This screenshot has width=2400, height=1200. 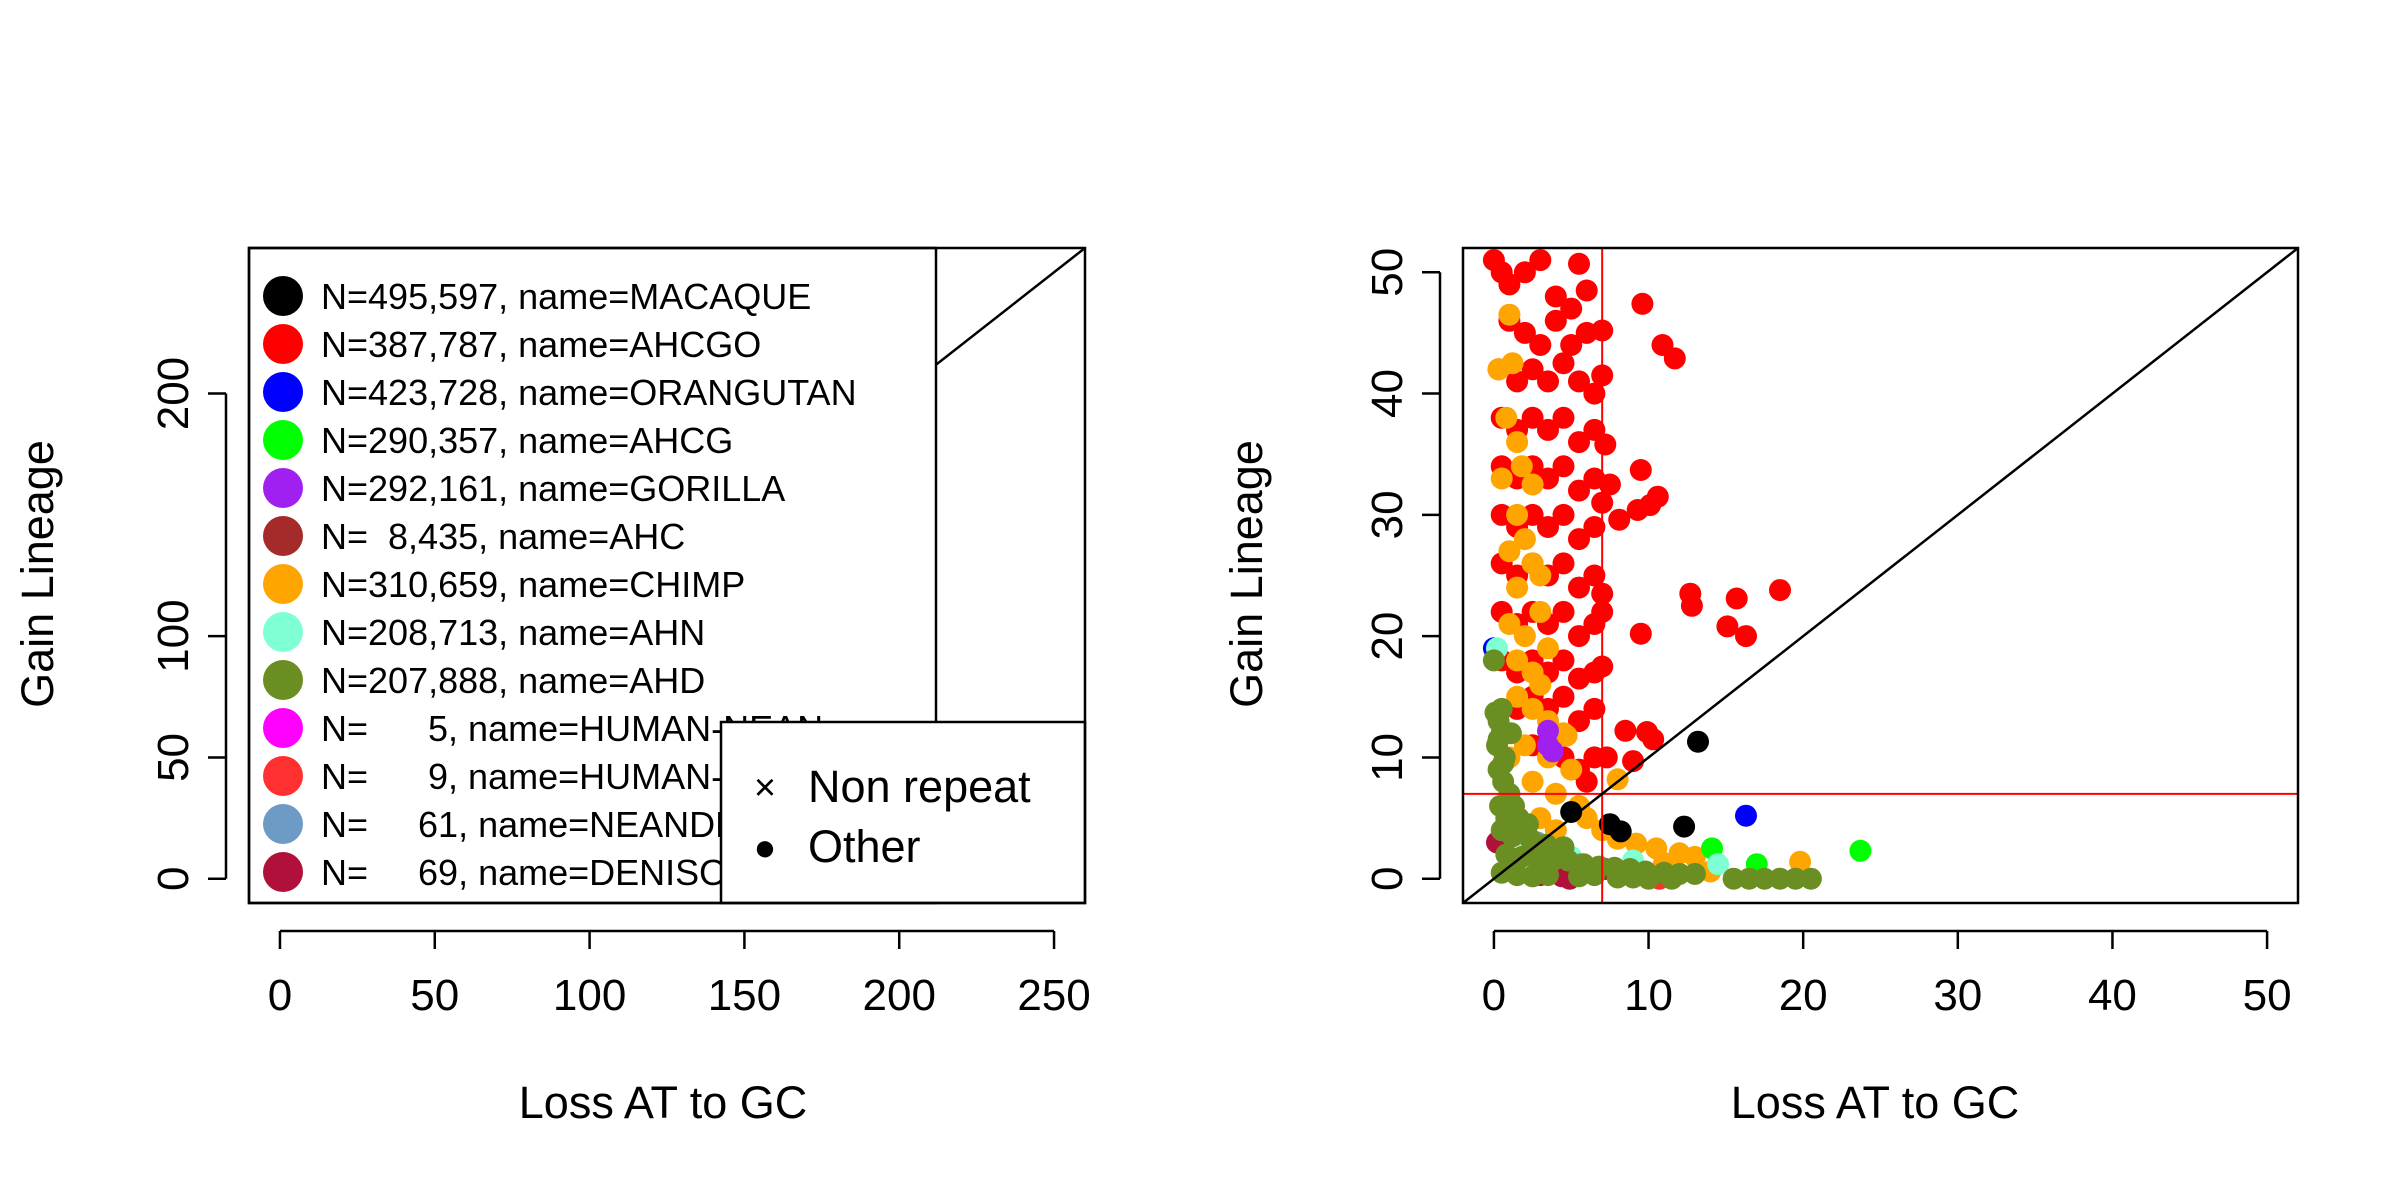 I want to click on legend-label: N=292,161, name=GORILLA, so click(x=553, y=488).